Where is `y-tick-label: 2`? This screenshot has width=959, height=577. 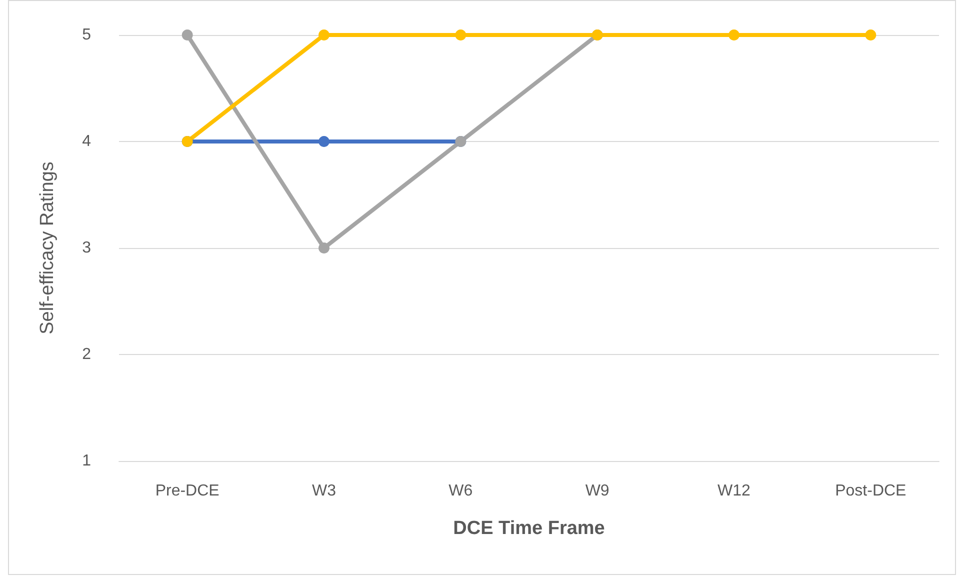 y-tick-label: 2 is located at coordinates (87, 354).